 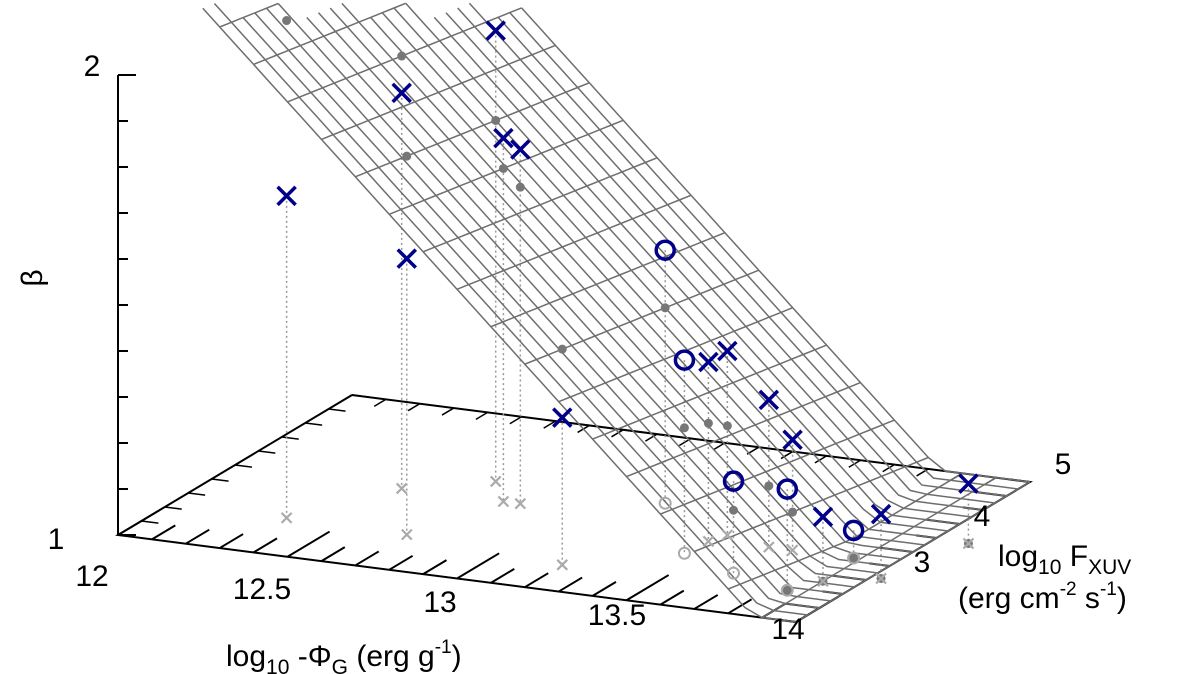 I want to click on x-axis-label: log10 -ΦG (erg g-1), so click(x=344, y=655).